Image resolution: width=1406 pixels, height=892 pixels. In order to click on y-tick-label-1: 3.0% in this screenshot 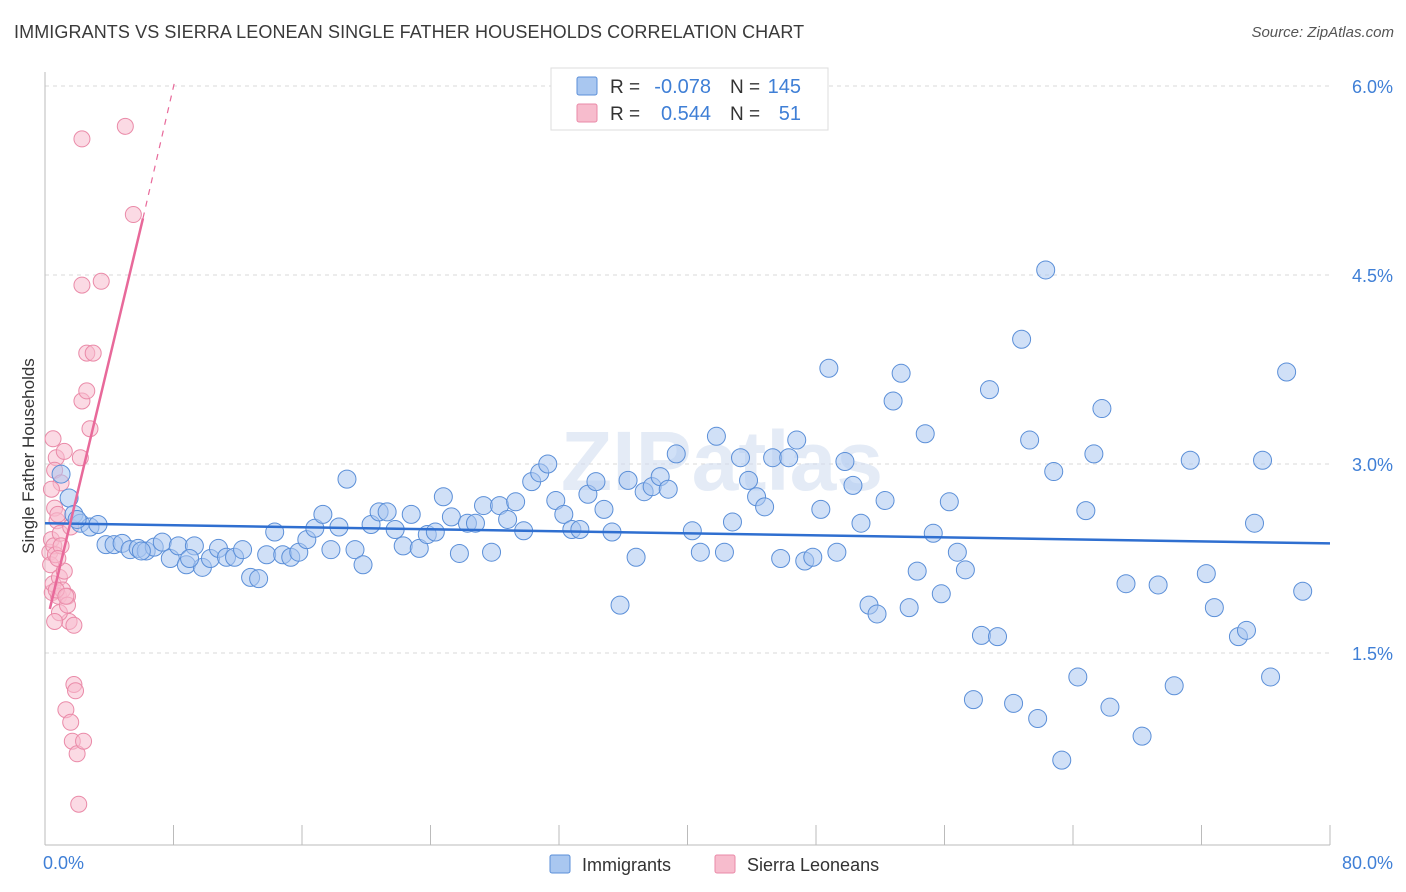, I will do `click(1372, 465)`.